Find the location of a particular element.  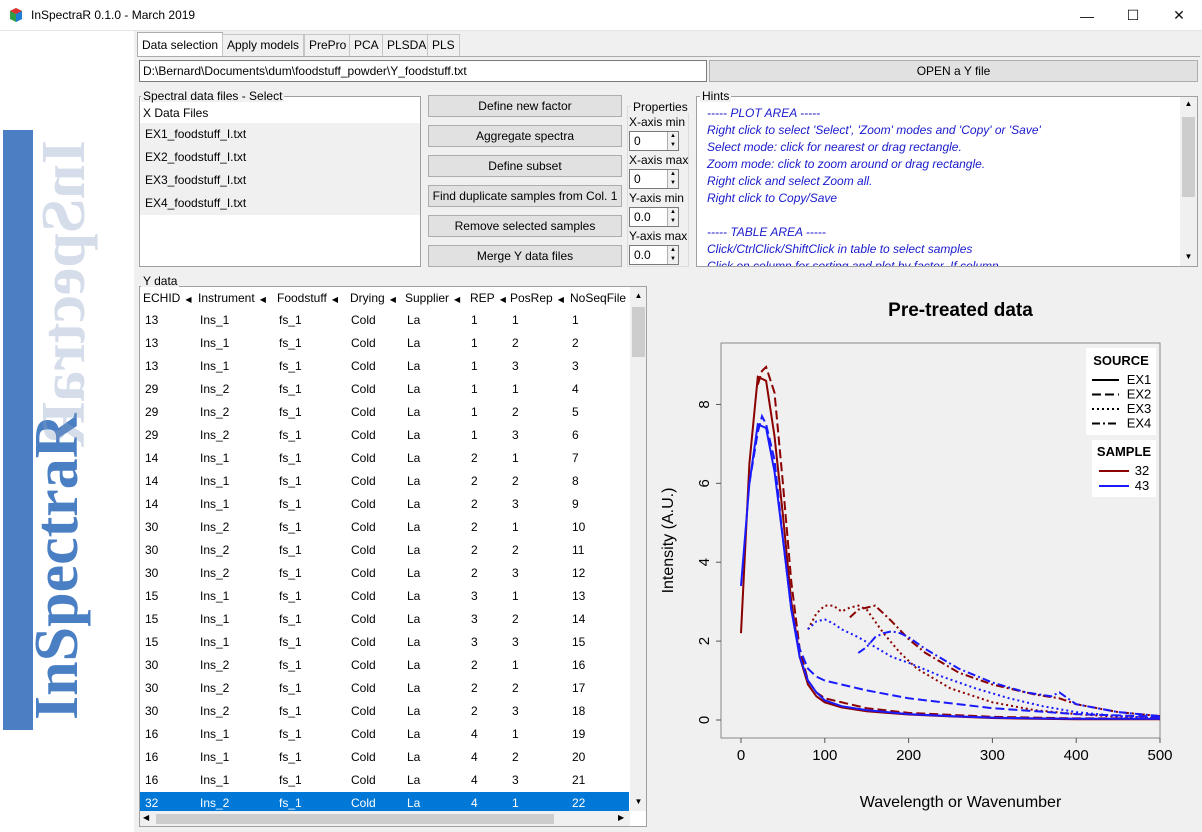

tab-data-selection: Data selection is located at coordinates (180, 44).